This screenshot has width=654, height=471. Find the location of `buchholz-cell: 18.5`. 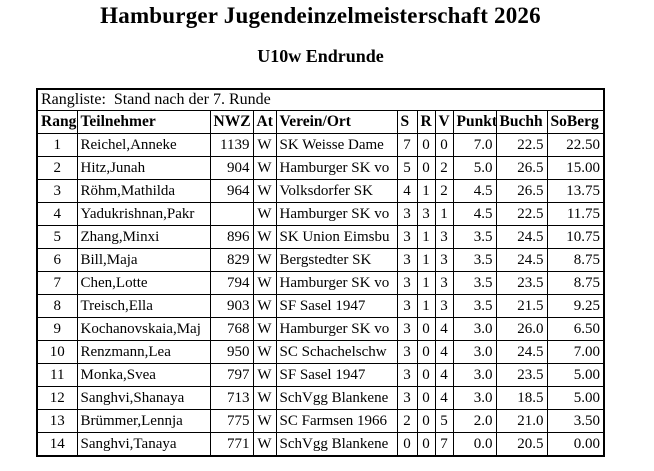

buchholz-cell: 18.5 is located at coordinates (521, 398).